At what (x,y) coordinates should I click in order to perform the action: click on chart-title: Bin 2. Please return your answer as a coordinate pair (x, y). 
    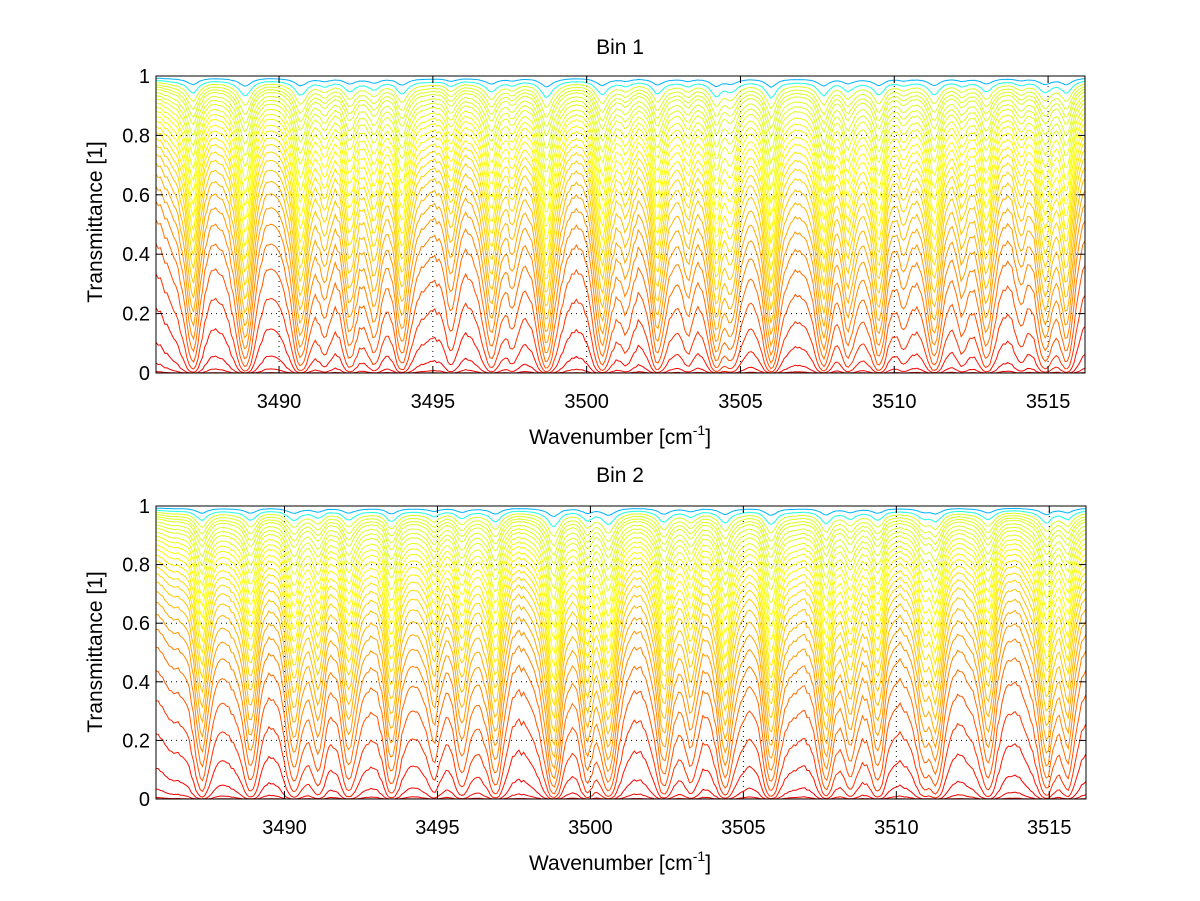
    Looking at the image, I should click on (620, 475).